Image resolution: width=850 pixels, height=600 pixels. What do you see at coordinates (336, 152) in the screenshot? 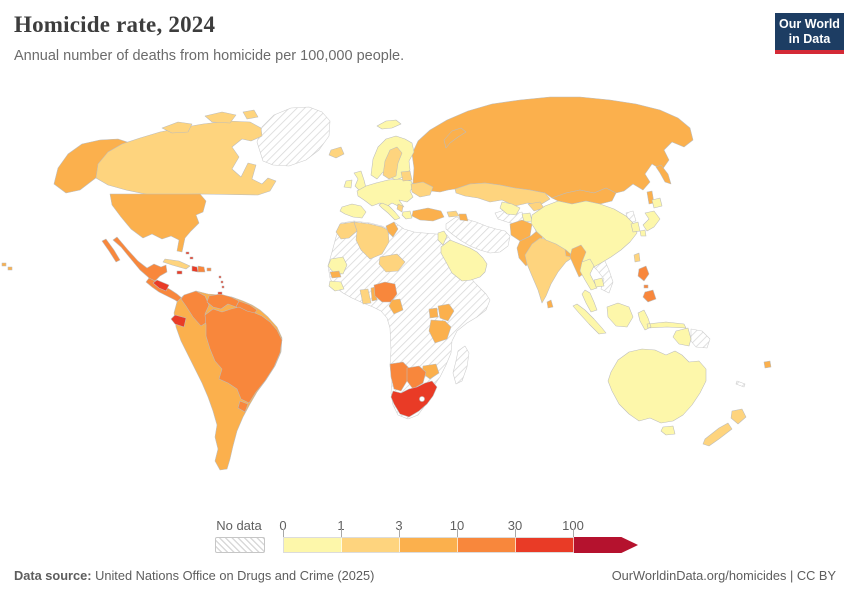
I see `country-iceland` at bounding box center [336, 152].